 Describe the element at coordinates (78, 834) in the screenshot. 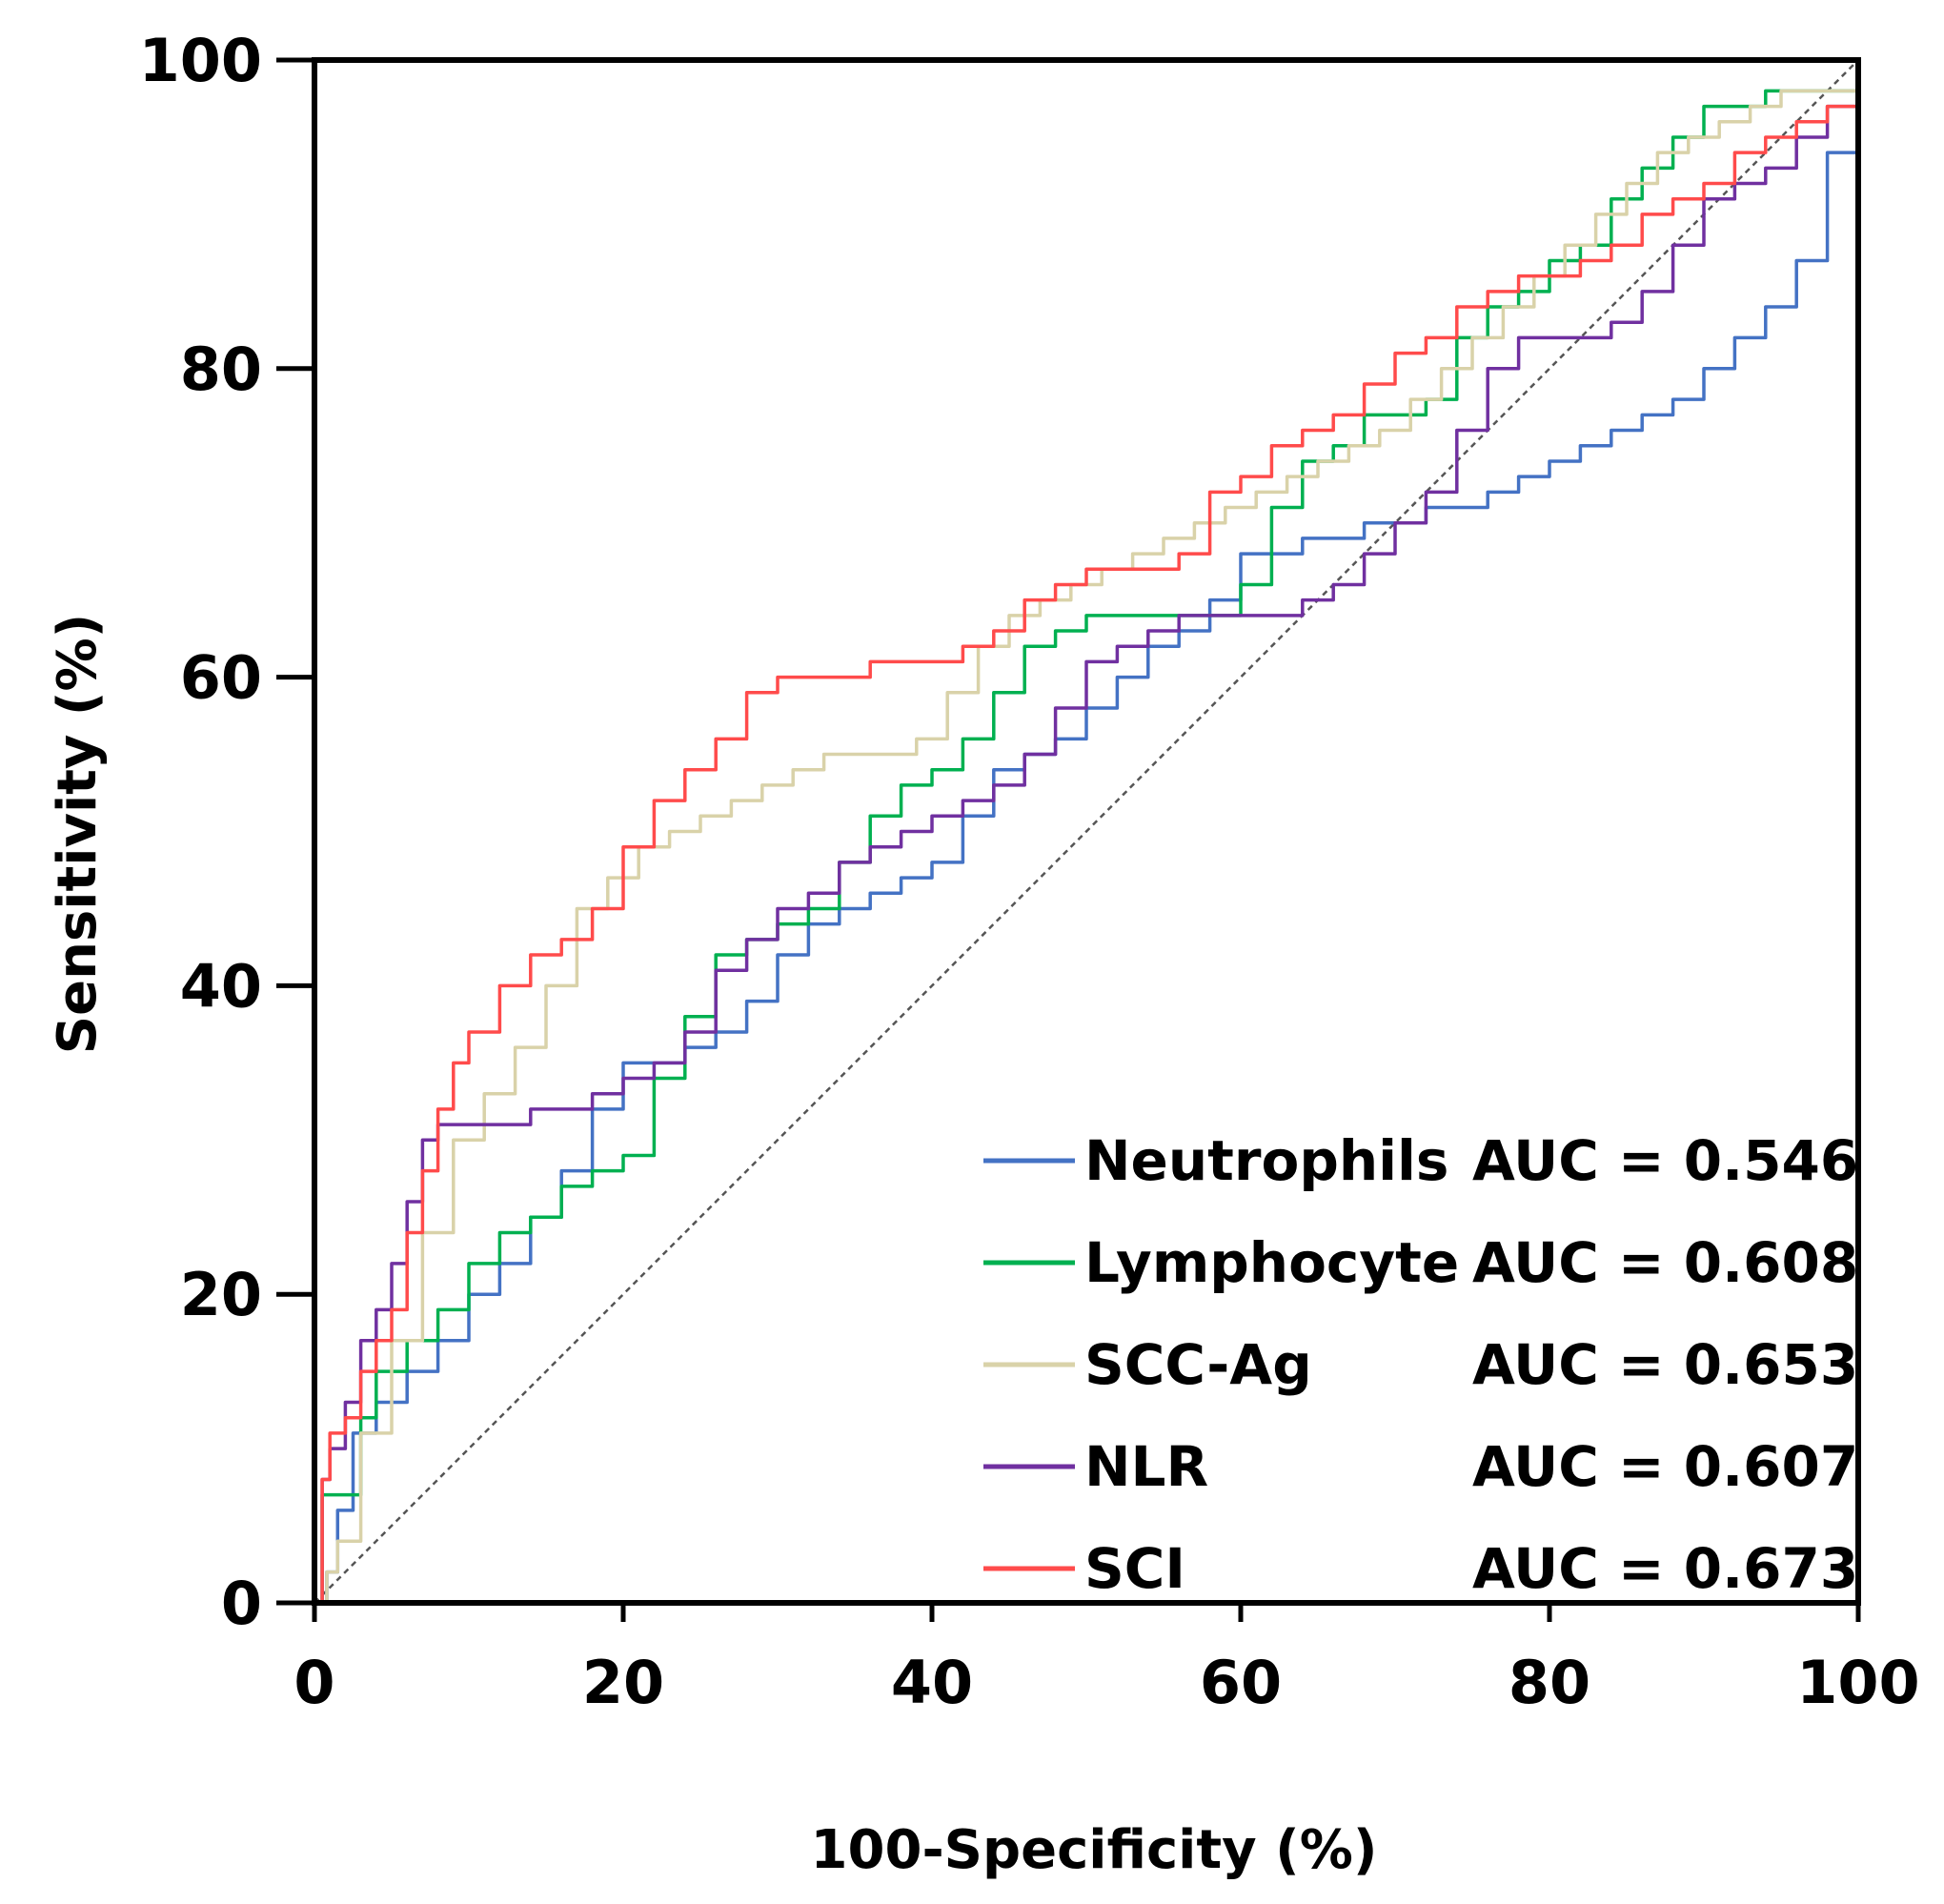

I see `y-axis-label: Sensitivity (%)` at that location.